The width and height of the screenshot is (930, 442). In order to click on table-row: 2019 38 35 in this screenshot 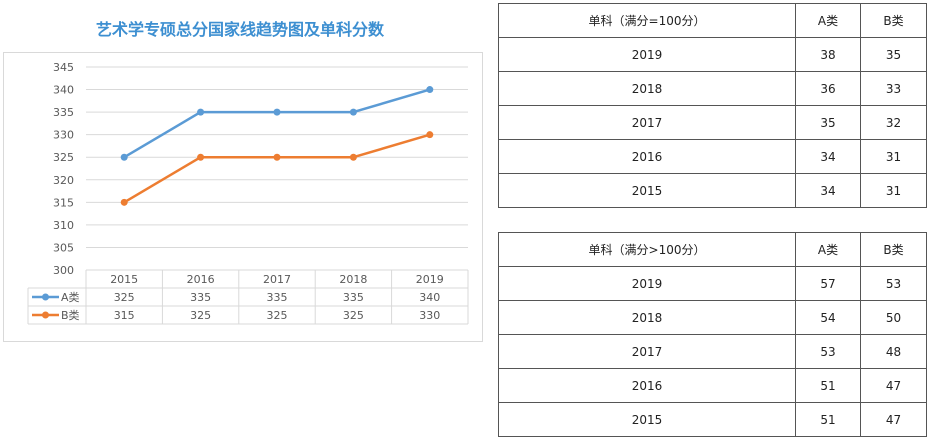, I will do `click(712, 54)`.